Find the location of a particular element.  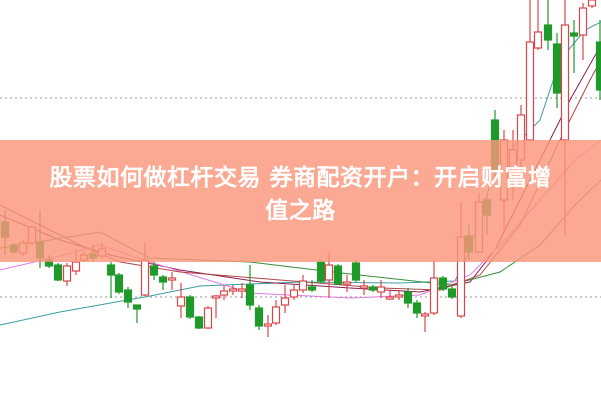

title-line-1: 股票如何做杠杆交易 券商配资开户：开启财富增 is located at coordinates (300, 178).